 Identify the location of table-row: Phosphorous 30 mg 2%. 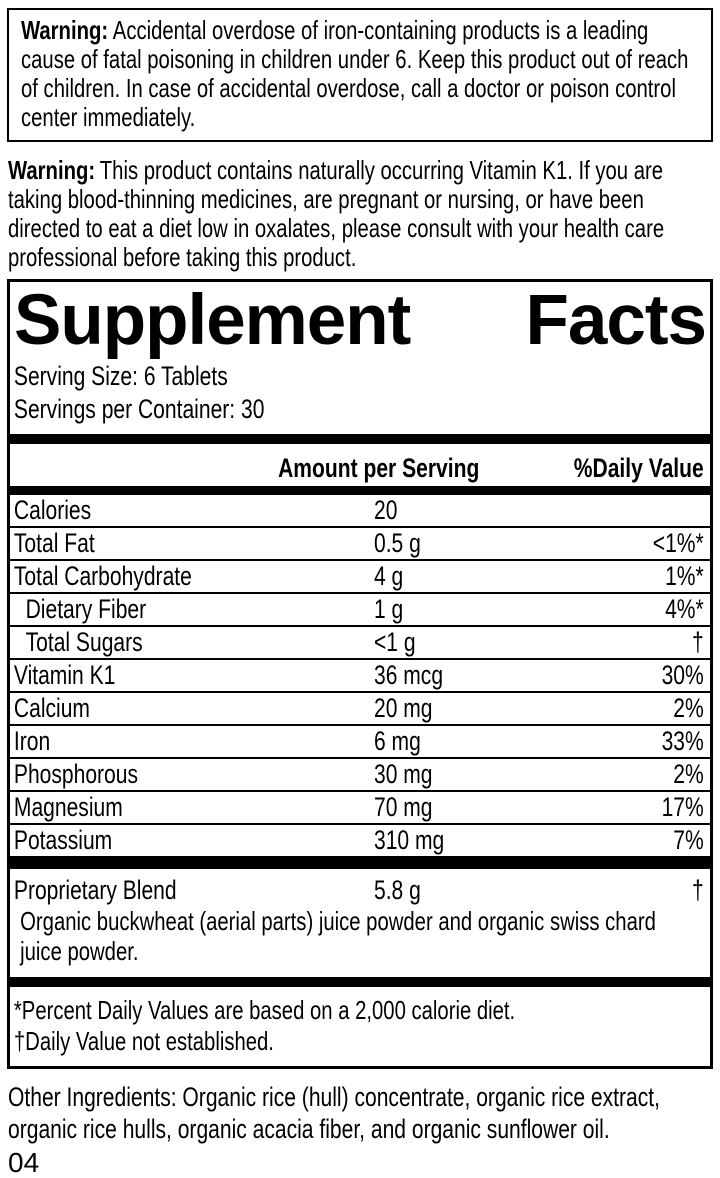
(360, 775).